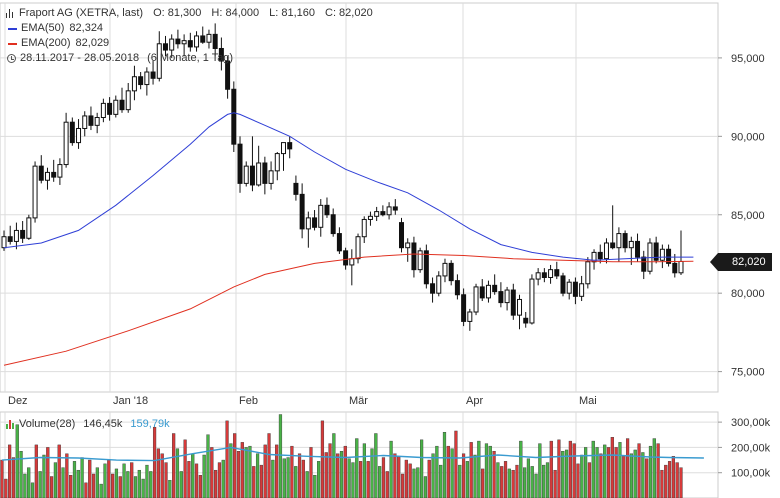 This screenshot has height=498, width=780. Describe the element at coordinates (43, 28) in the screenshot. I see `ema50-label: EMA(50)` at that location.